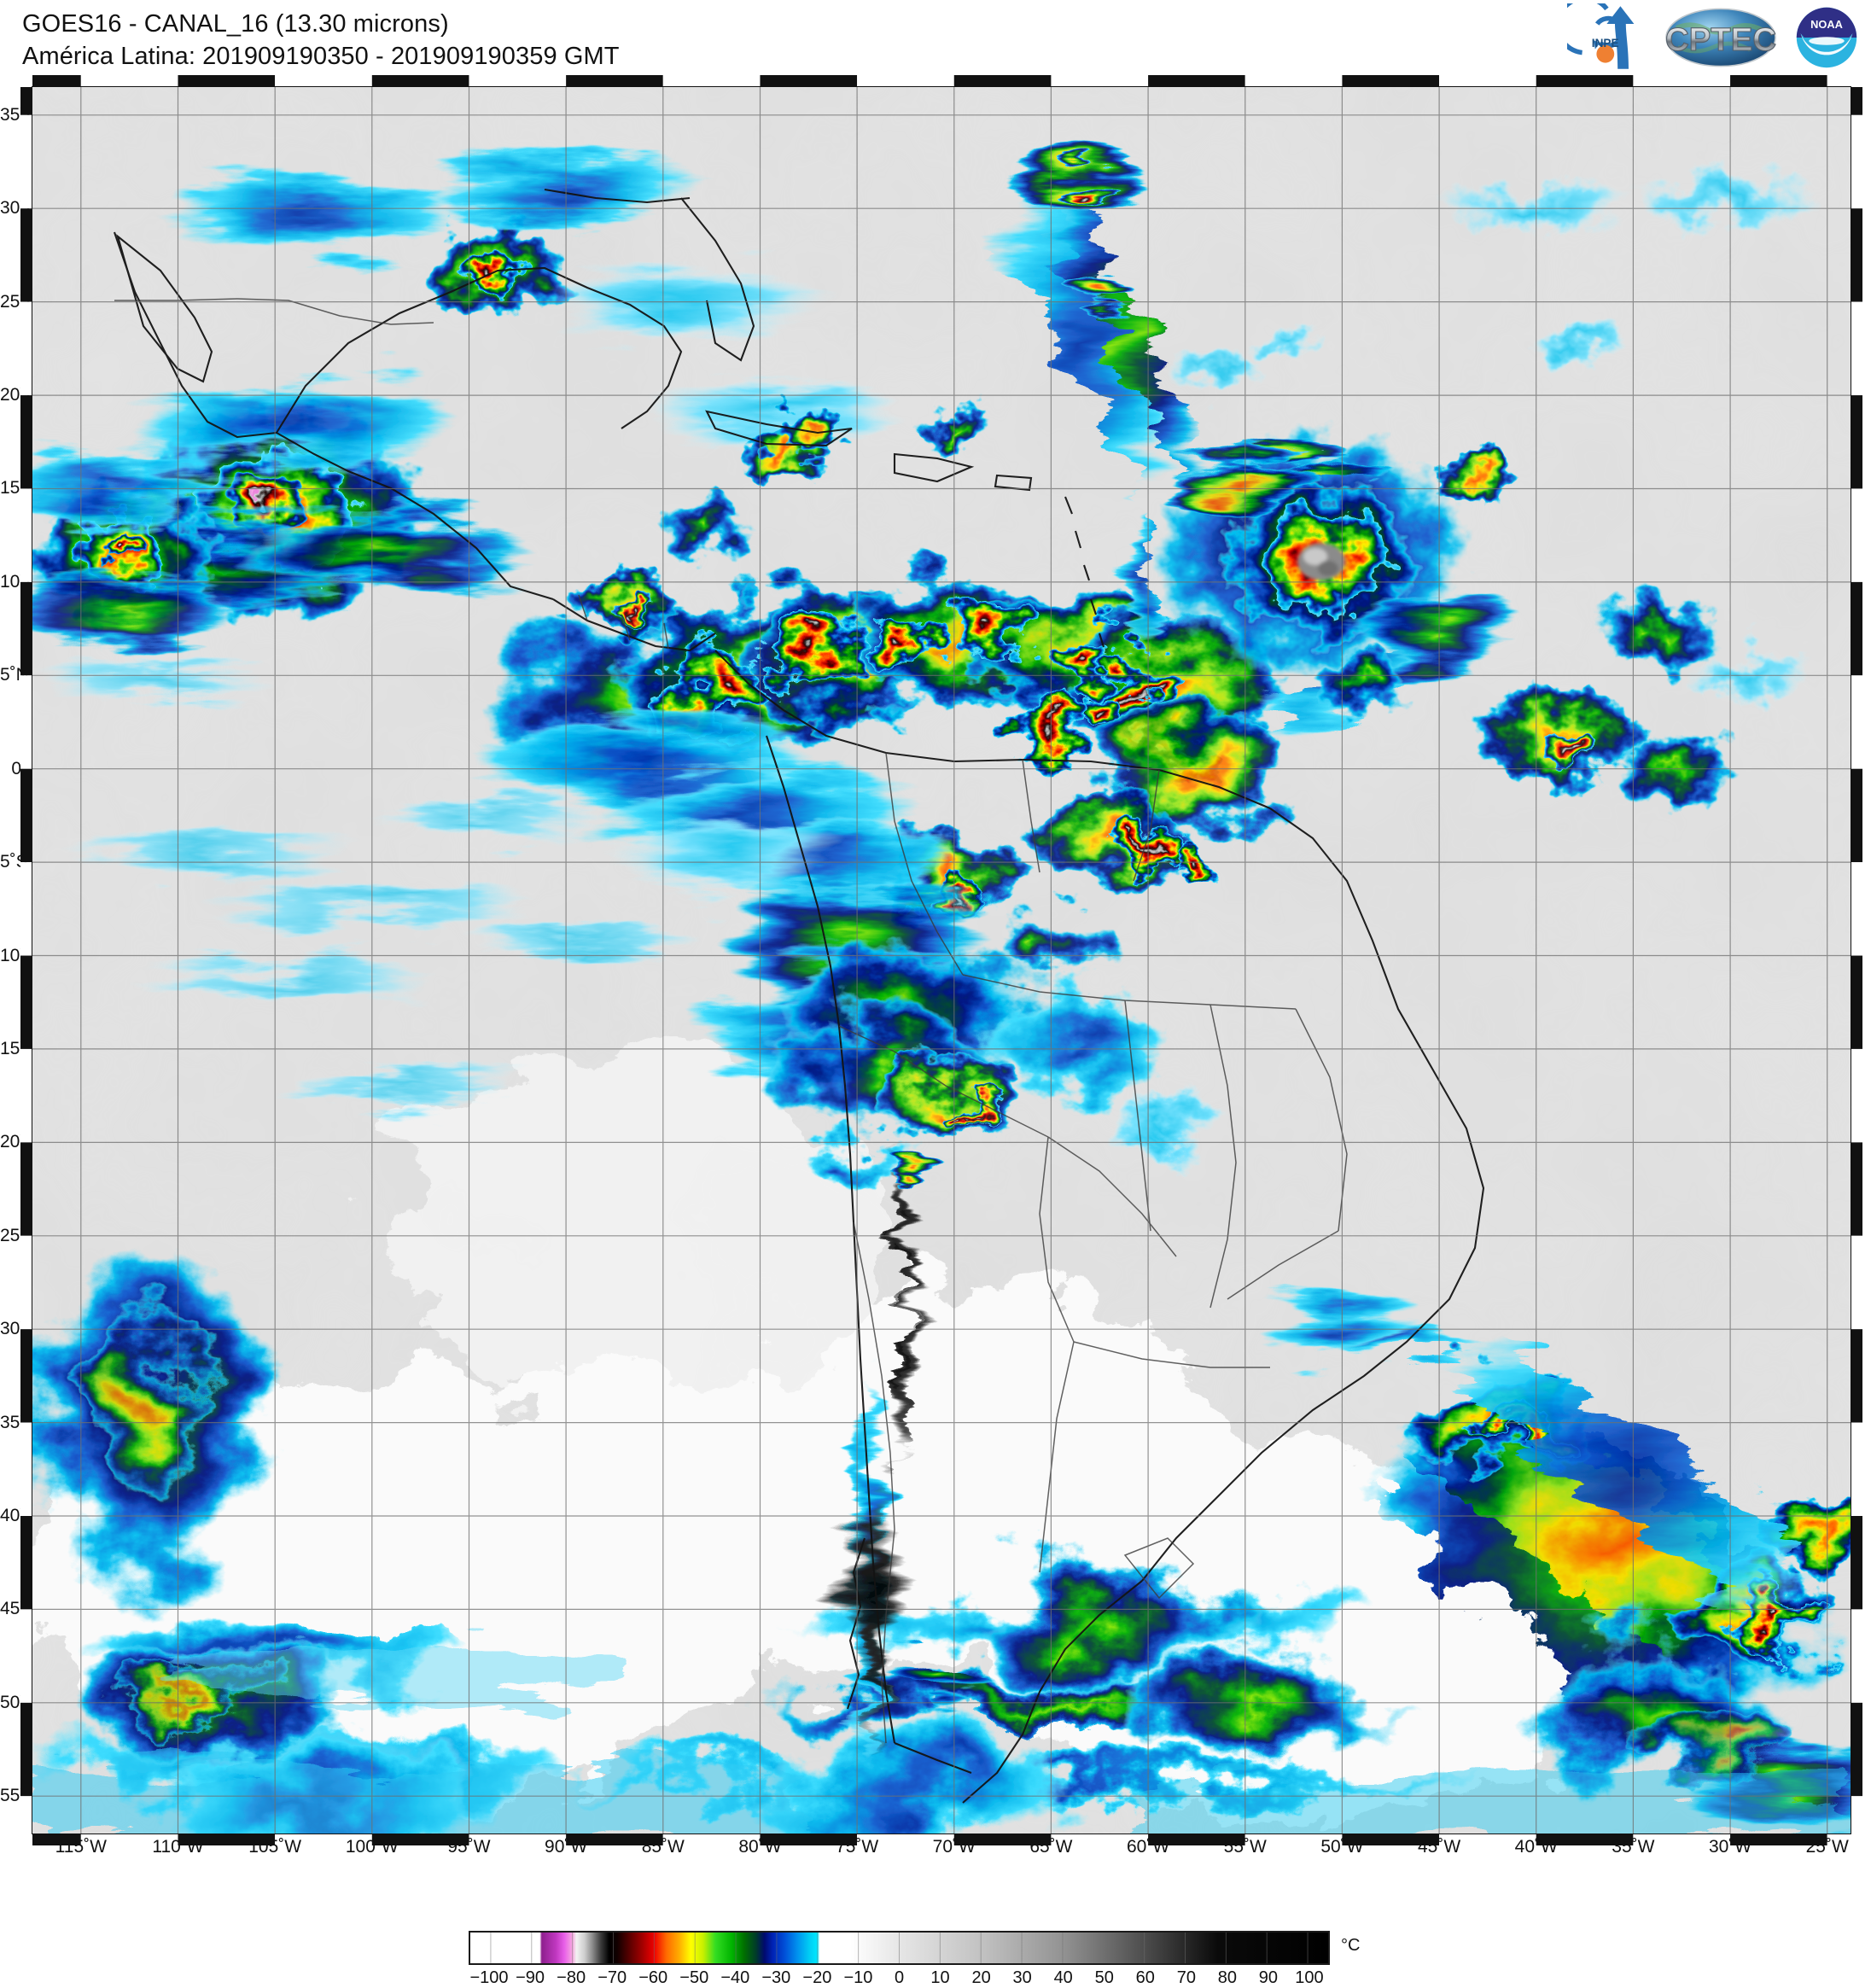 Image resolution: width=1871 pixels, height=1988 pixels. What do you see at coordinates (19, 768) in the screenshot?
I see `lat-tick-label: 0˚` at bounding box center [19, 768].